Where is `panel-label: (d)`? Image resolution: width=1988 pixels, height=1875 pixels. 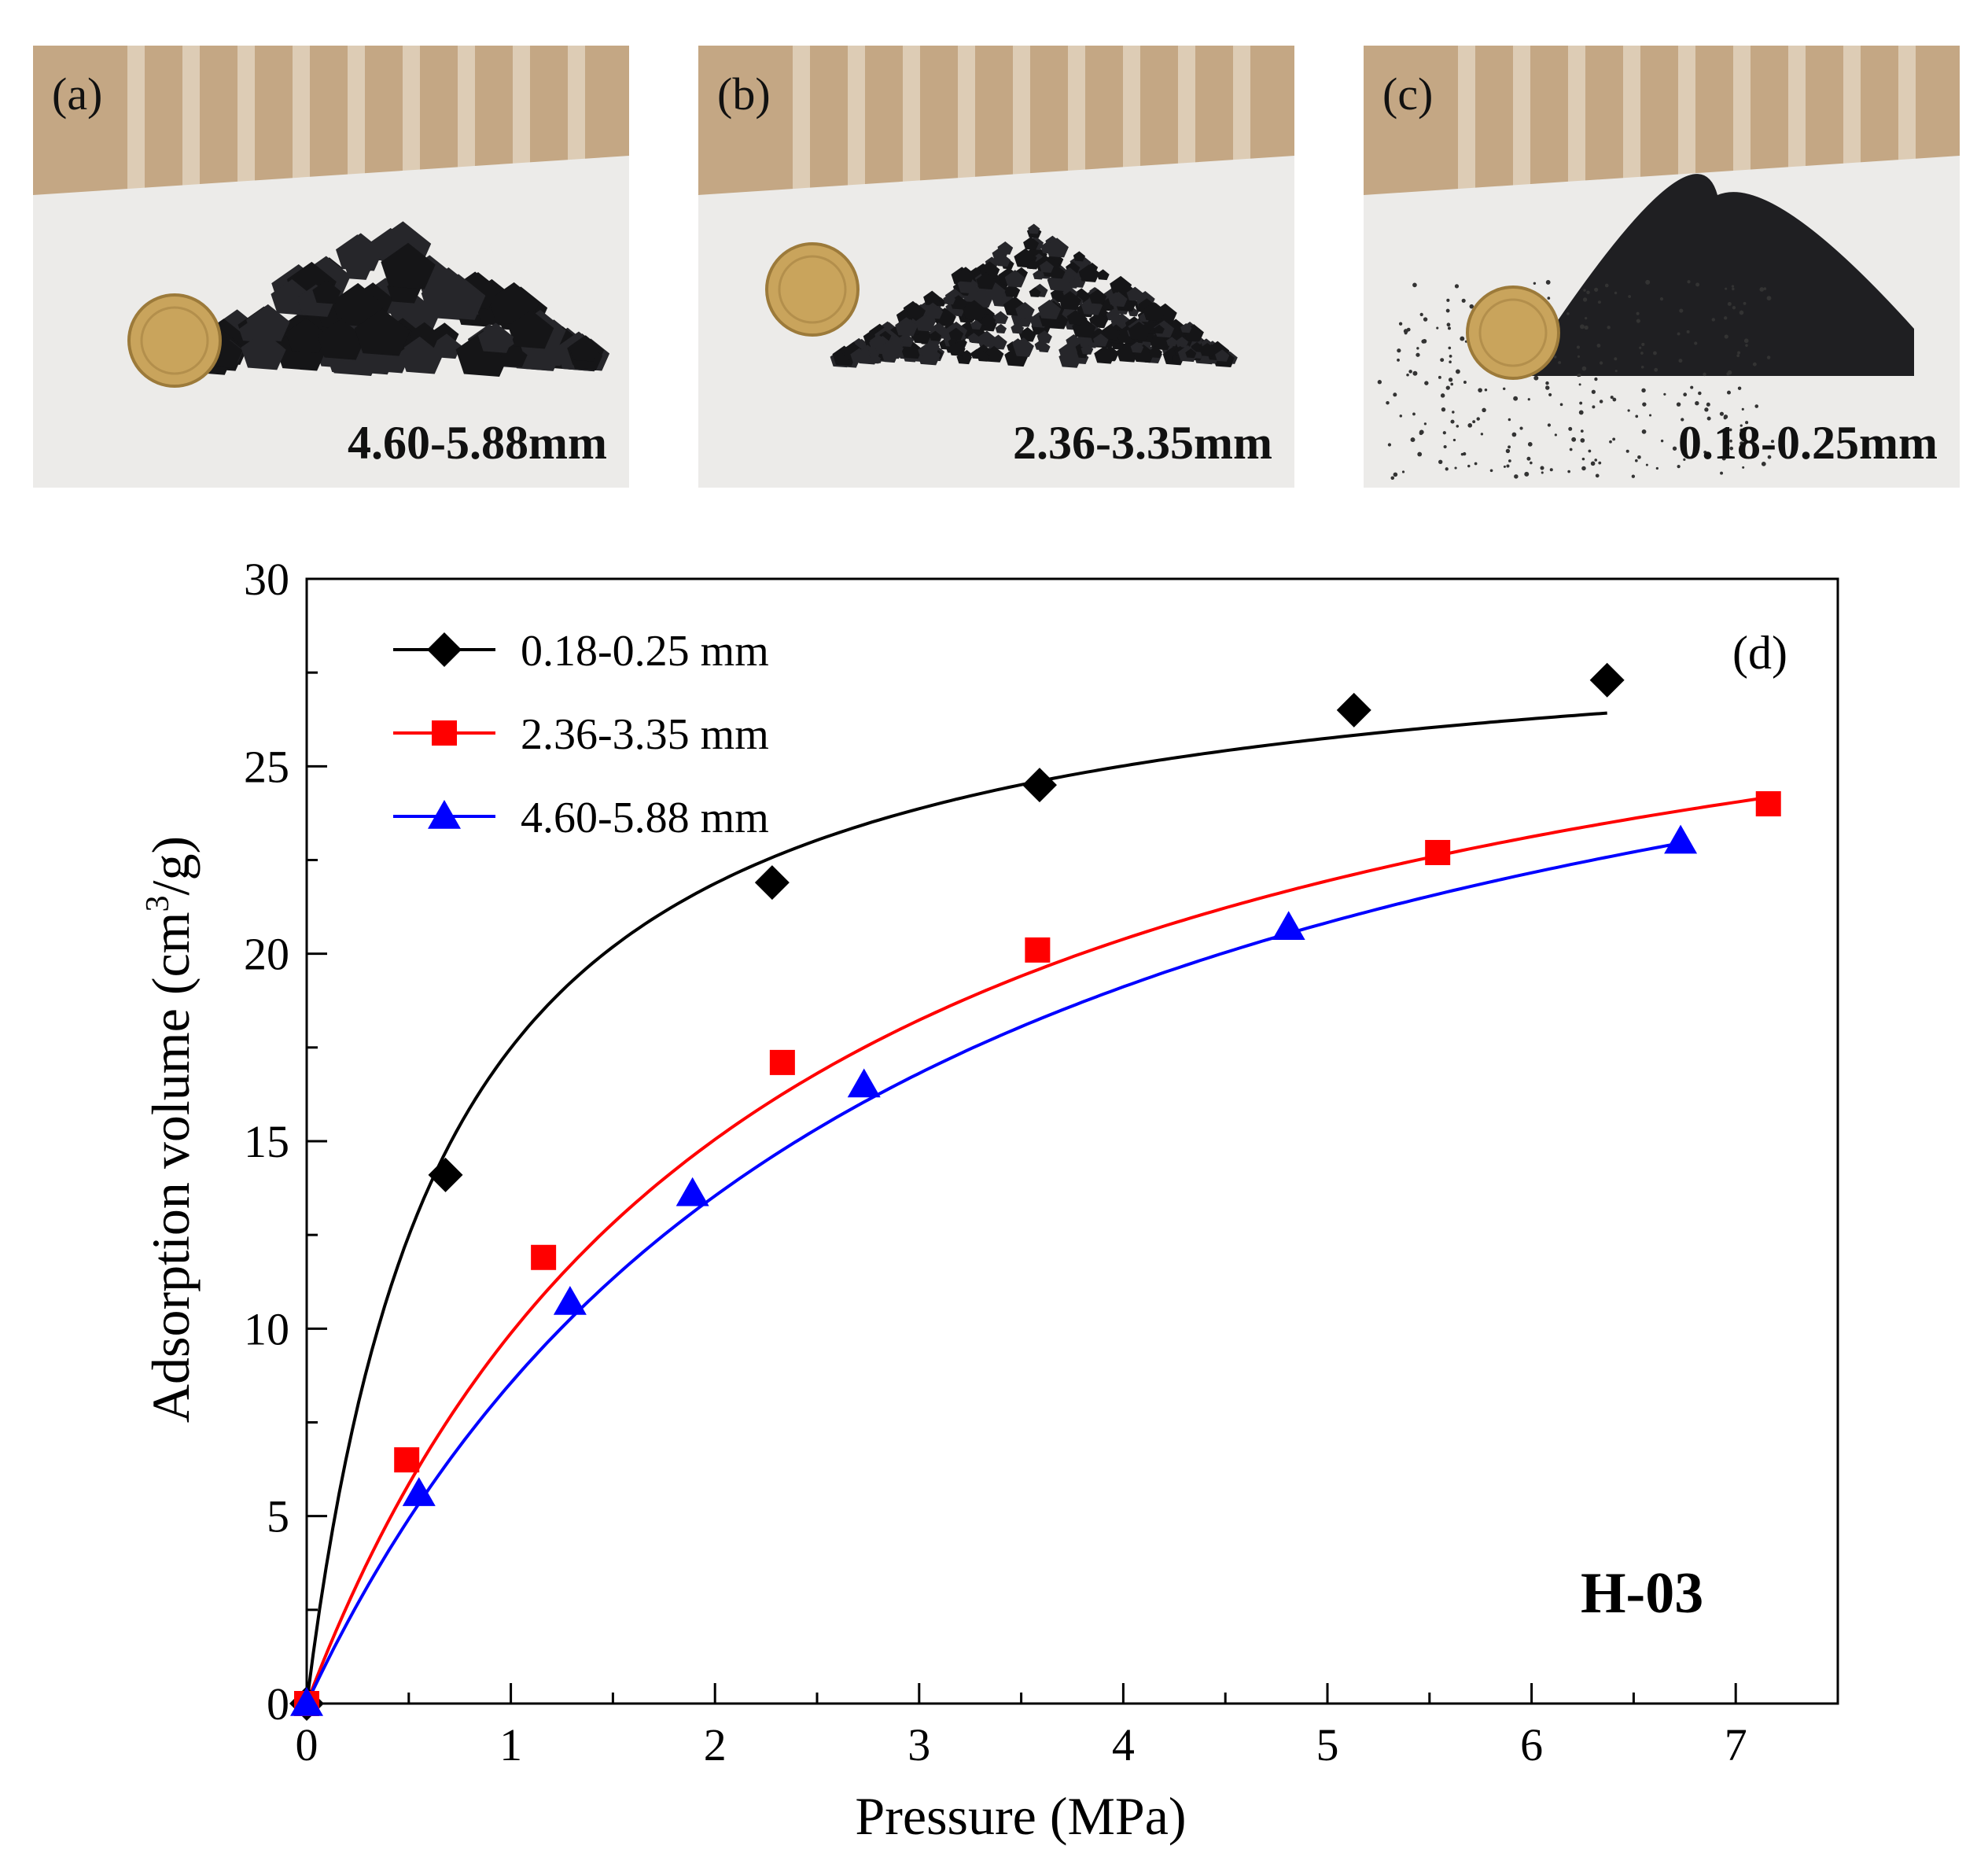 panel-label: (d) is located at coordinates (1759, 653).